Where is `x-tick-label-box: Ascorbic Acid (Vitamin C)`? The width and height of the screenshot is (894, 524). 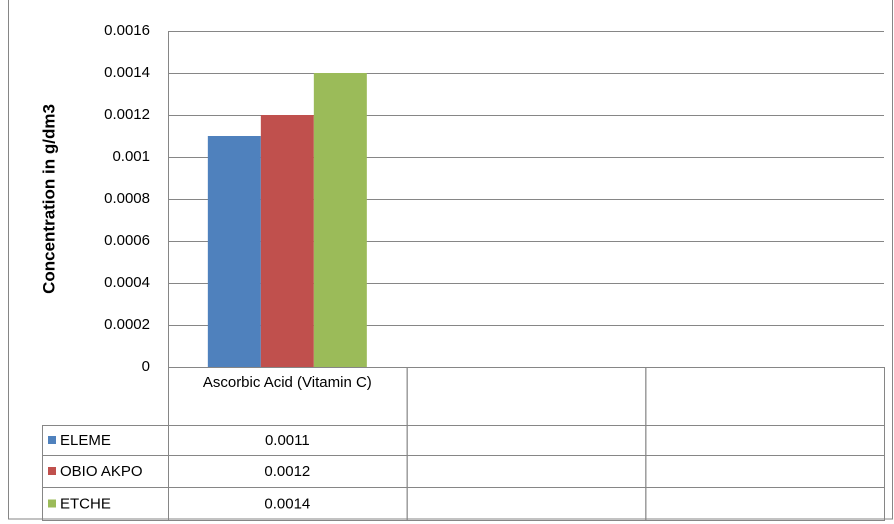
x-tick-label-box: Ascorbic Acid (Vitamin C) is located at coordinates (287, 382).